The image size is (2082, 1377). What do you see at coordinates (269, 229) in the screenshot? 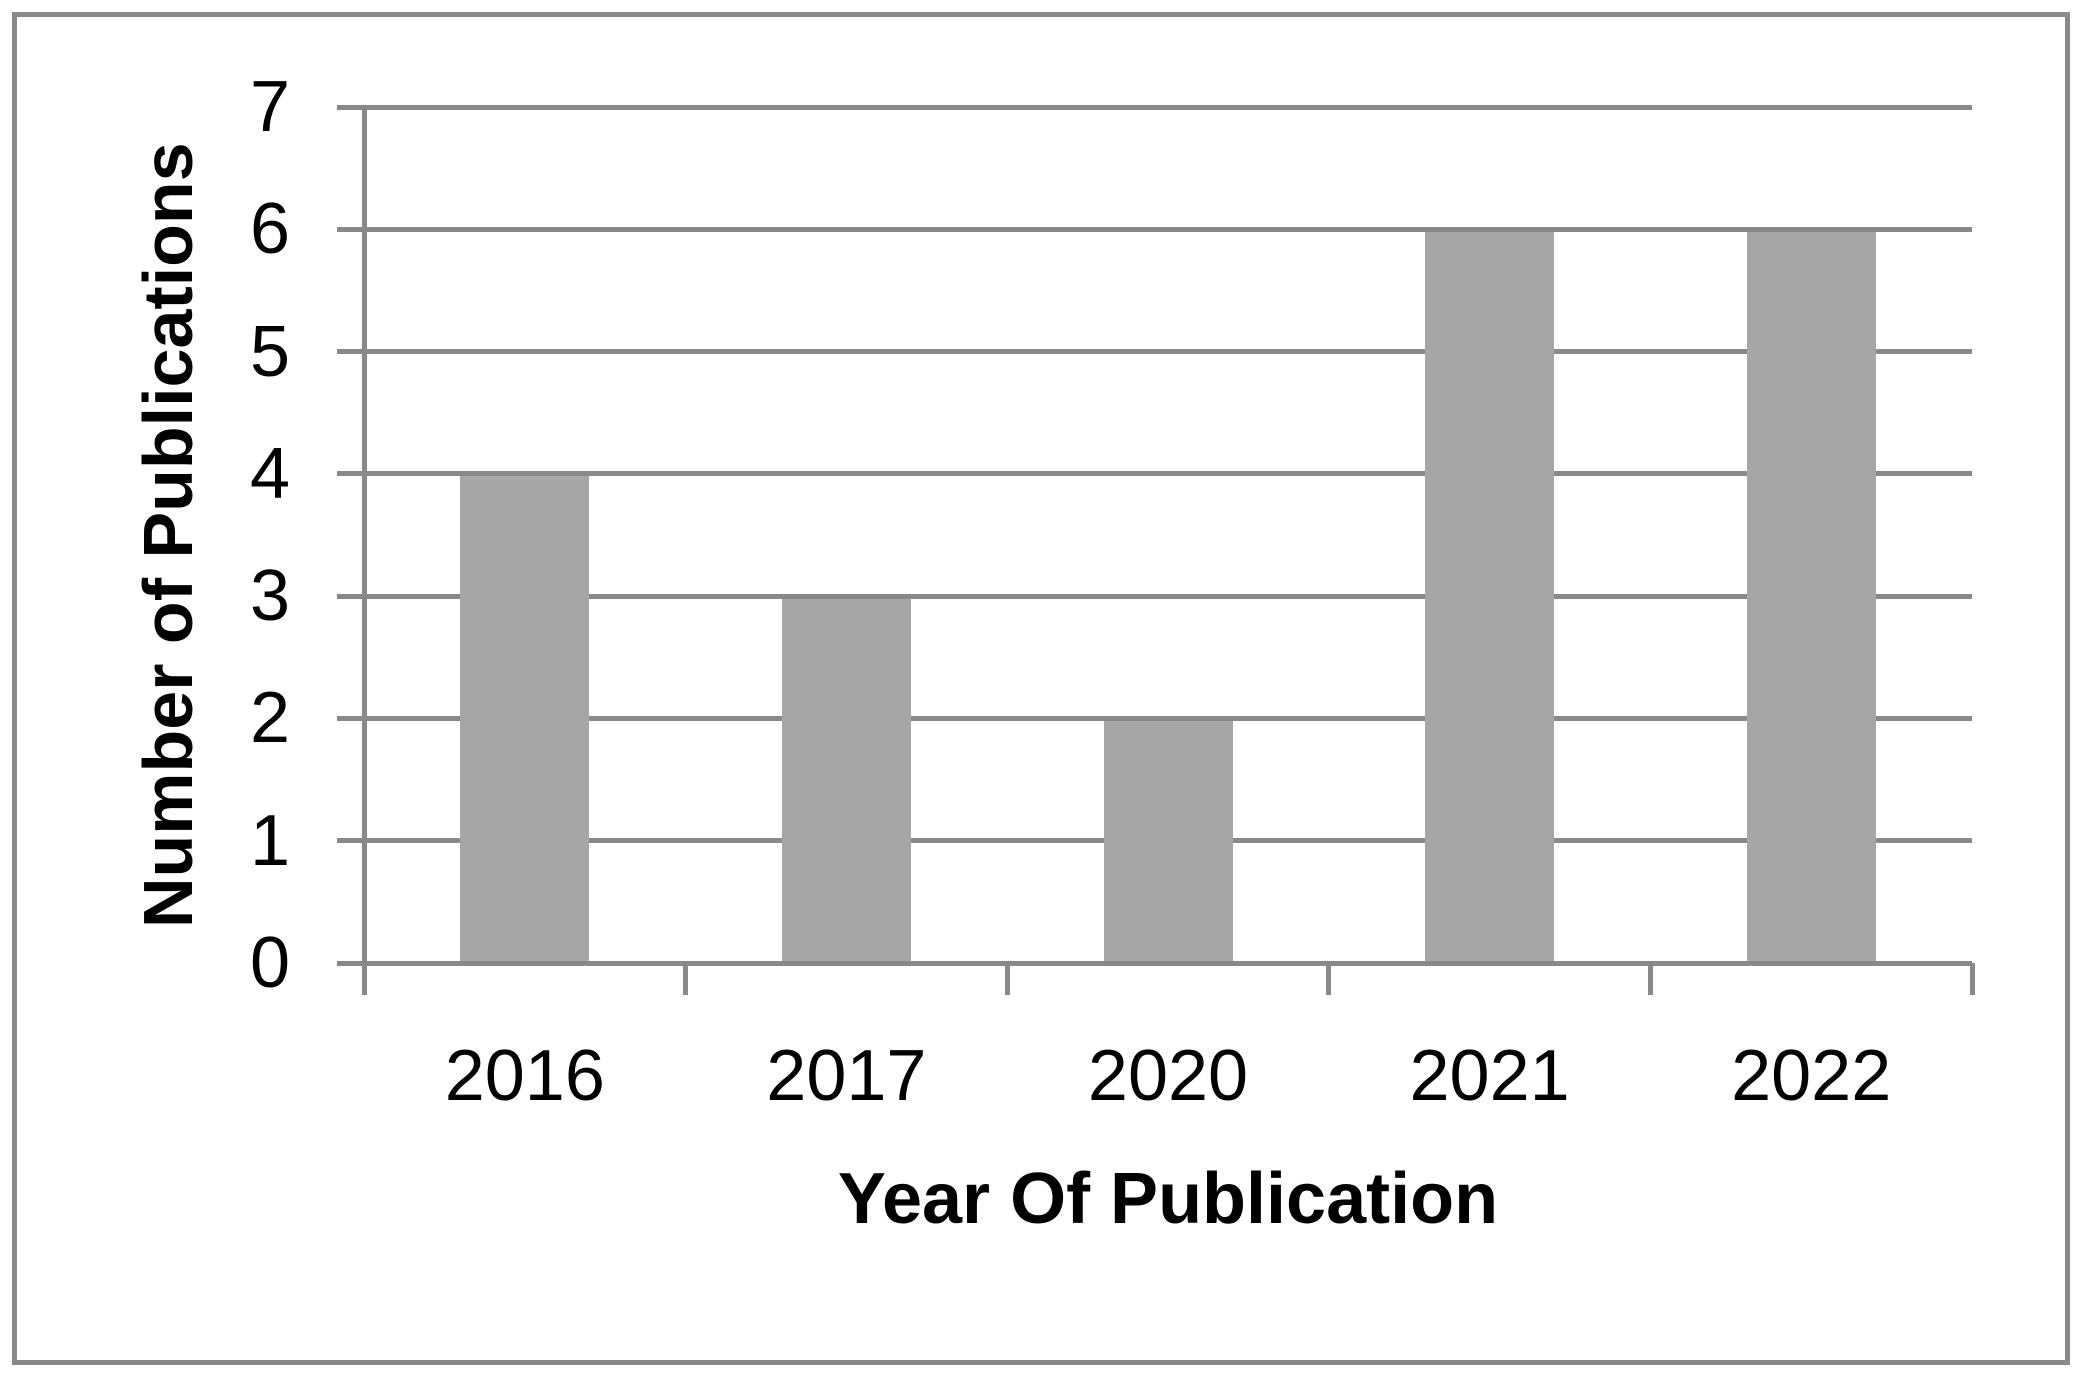
I see `y-tick-label-6: 6` at bounding box center [269, 229].